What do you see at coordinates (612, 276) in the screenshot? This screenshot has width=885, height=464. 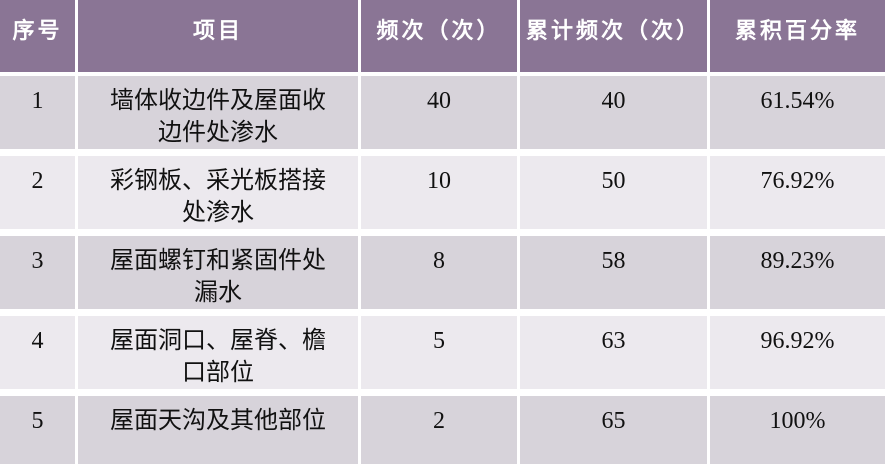 I see `cell-cum-freq: 58` at bounding box center [612, 276].